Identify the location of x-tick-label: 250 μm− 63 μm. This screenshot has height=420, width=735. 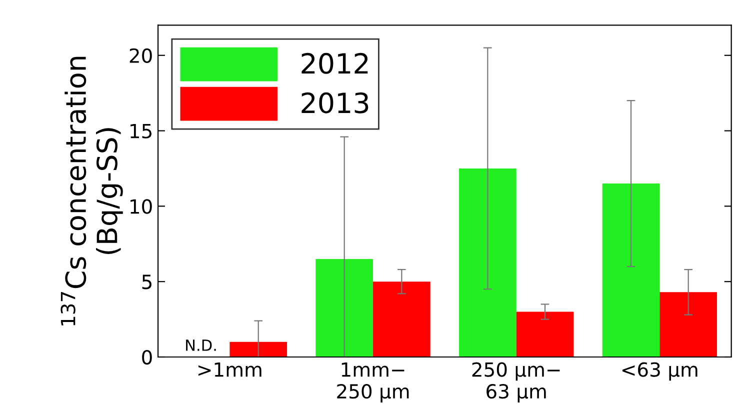
(516, 382).